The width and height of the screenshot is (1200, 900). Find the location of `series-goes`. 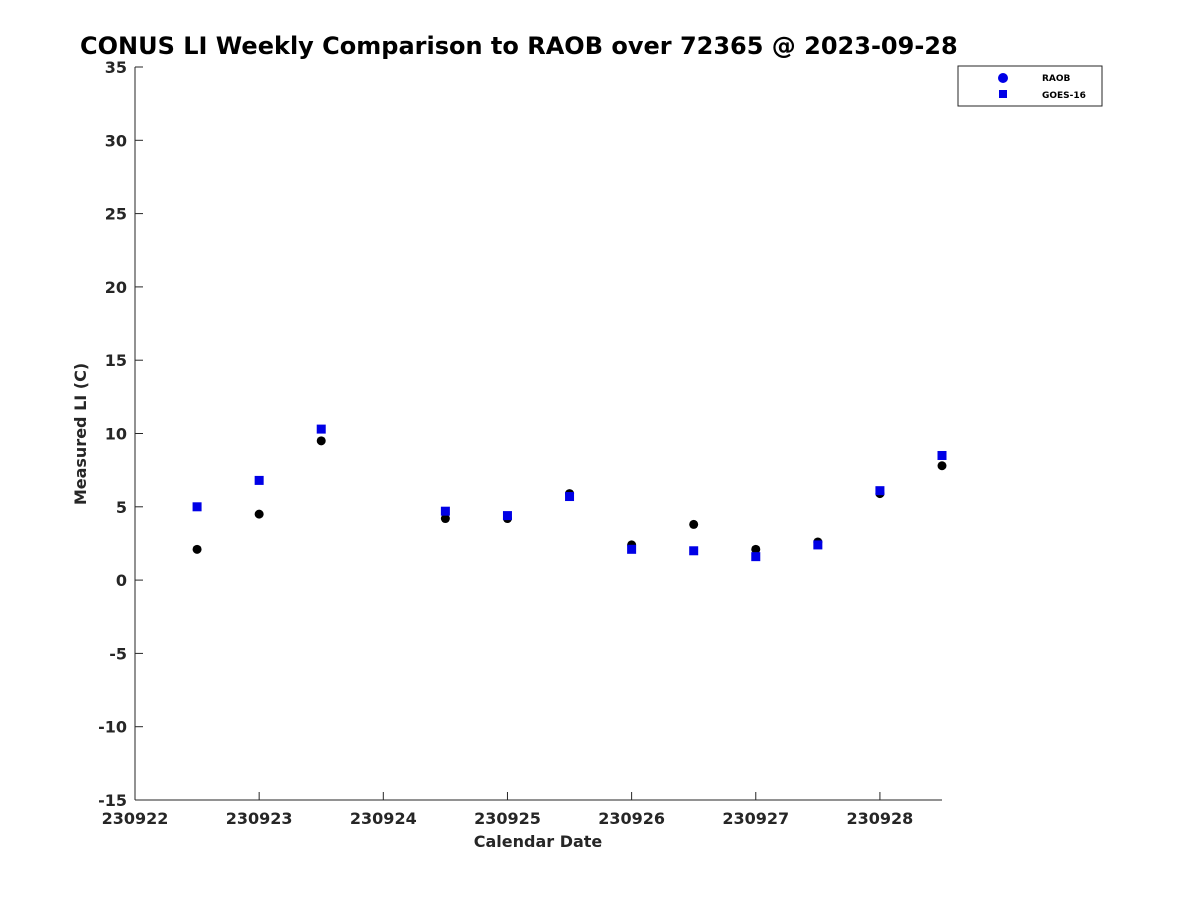

series-goes is located at coordinates (569, 493).